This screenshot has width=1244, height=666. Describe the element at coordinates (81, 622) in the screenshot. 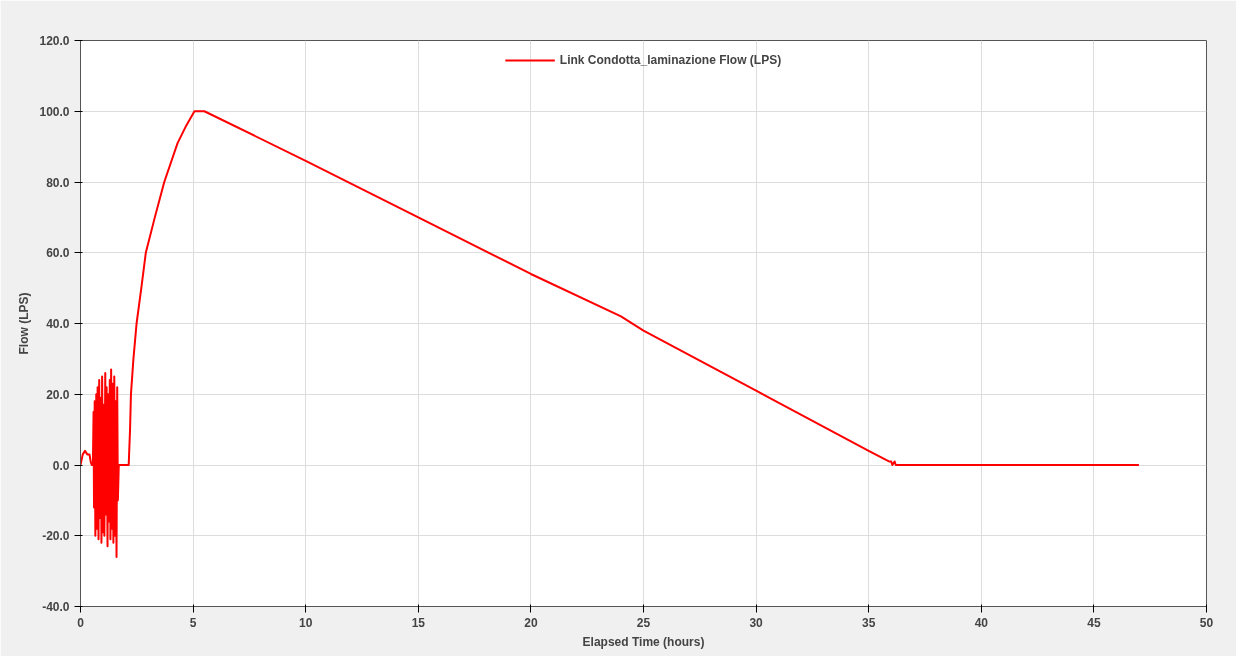

I see `x-tick-label: 0` at that location.